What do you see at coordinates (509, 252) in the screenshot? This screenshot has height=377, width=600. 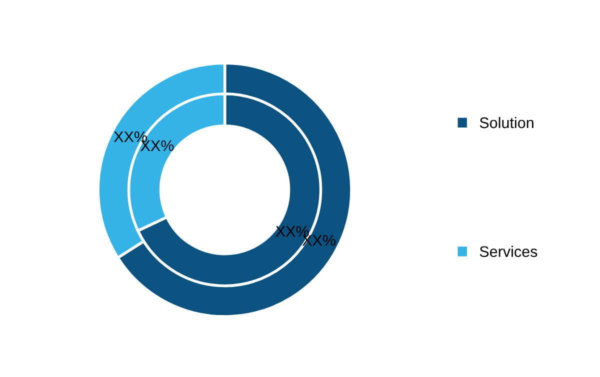 I see `legend-label: Services` at bounding box center [509, 252].